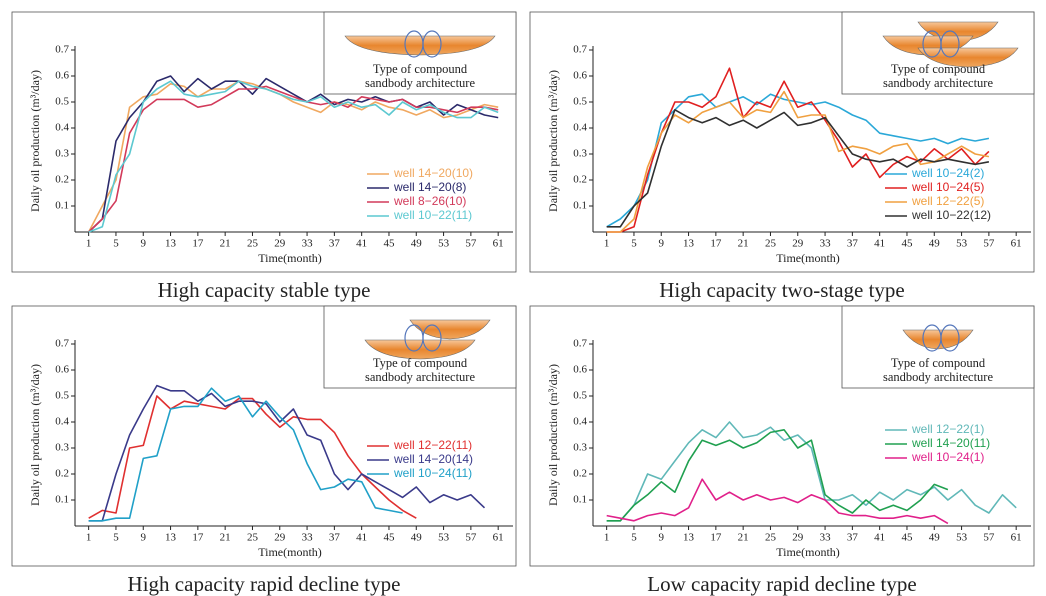  I want to click on panel-caption: High capacity rapid decline type, so click(264, 584).